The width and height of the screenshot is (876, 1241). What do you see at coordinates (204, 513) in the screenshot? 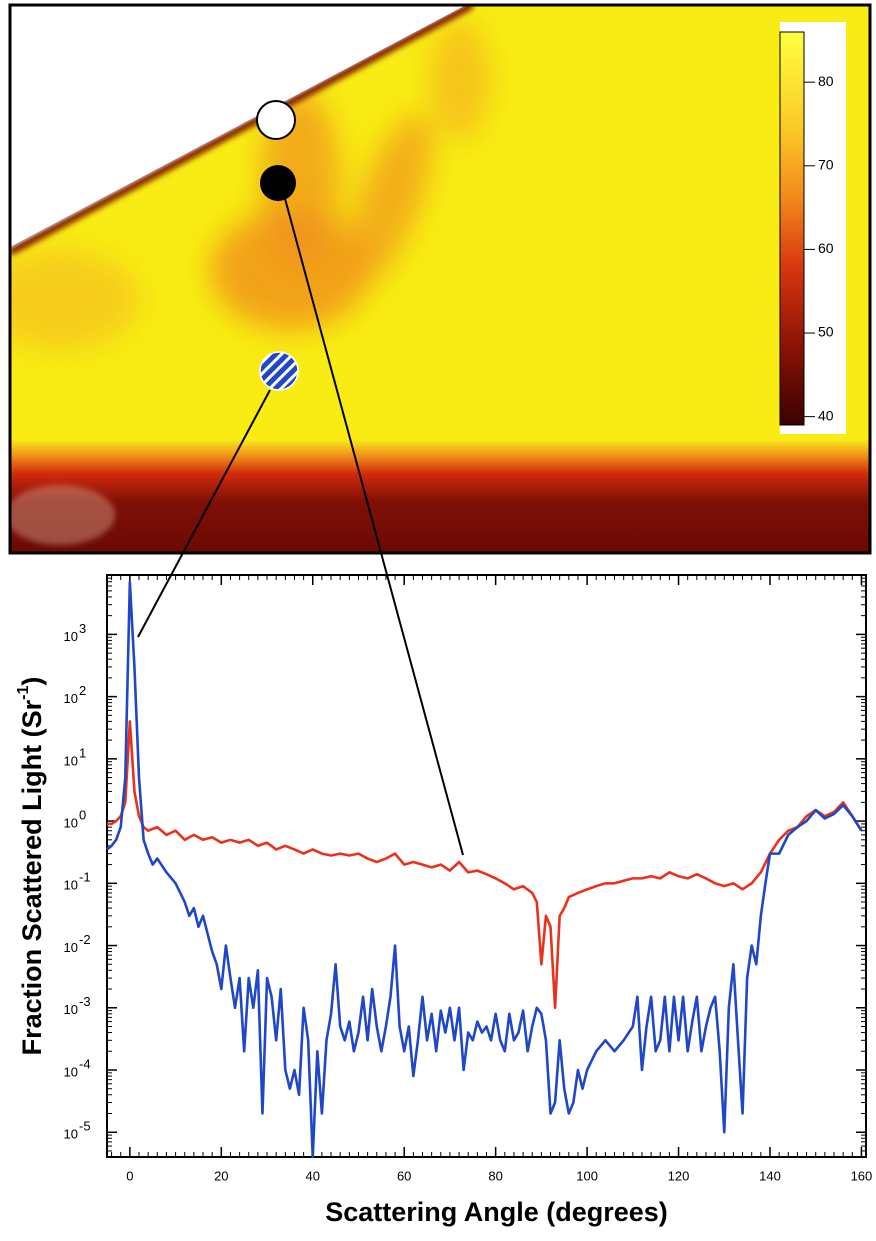
I see `connector-striped` at bounding box center [204, 513].